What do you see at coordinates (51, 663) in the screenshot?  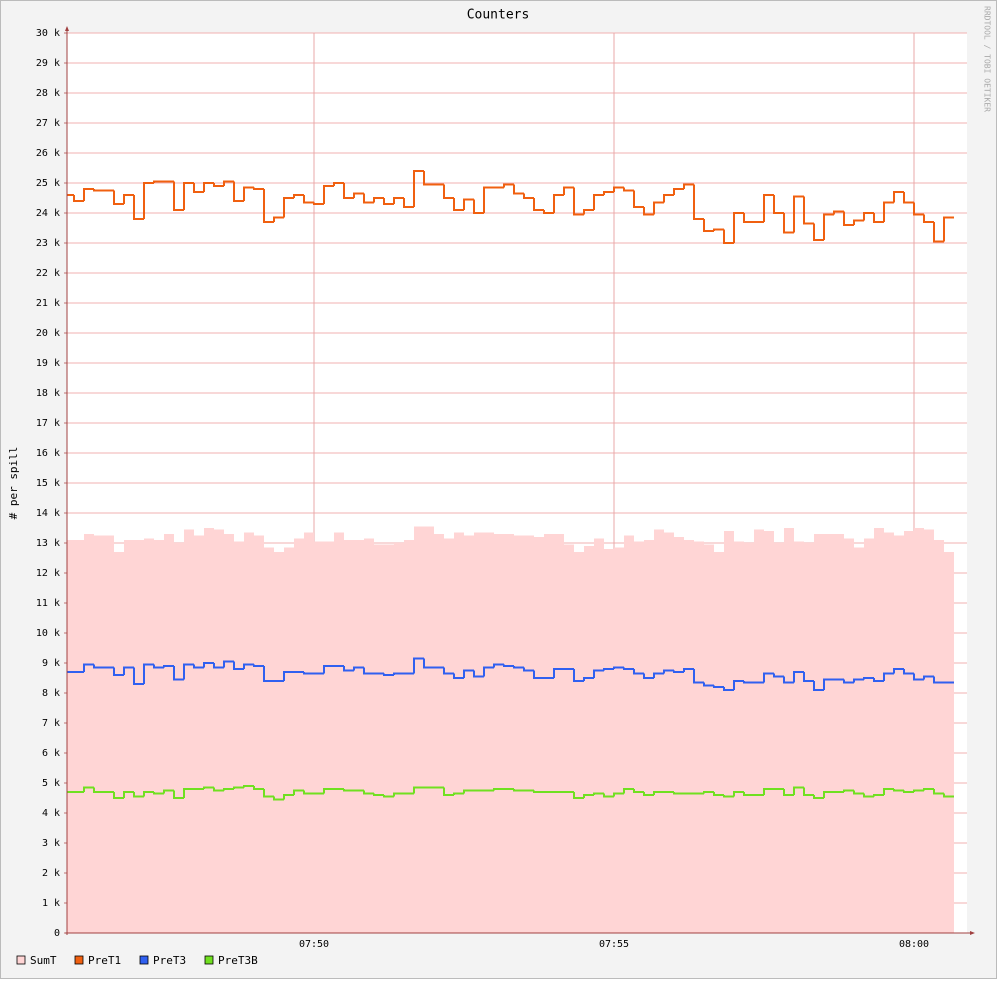 I see `y-tick-label: 9 k` at bounding box center [51, 663].